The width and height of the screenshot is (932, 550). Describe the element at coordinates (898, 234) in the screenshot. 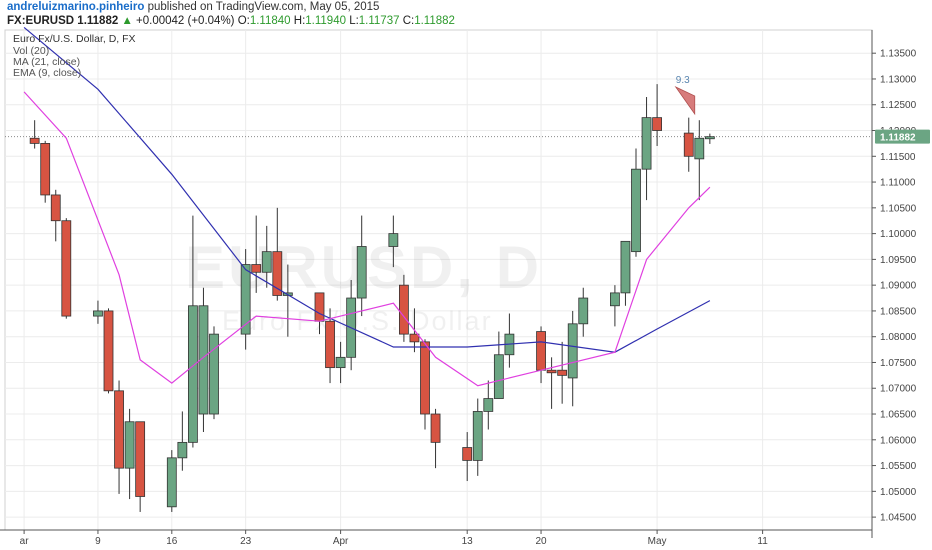

I see `price-tick-label: 1.10000` at that location.